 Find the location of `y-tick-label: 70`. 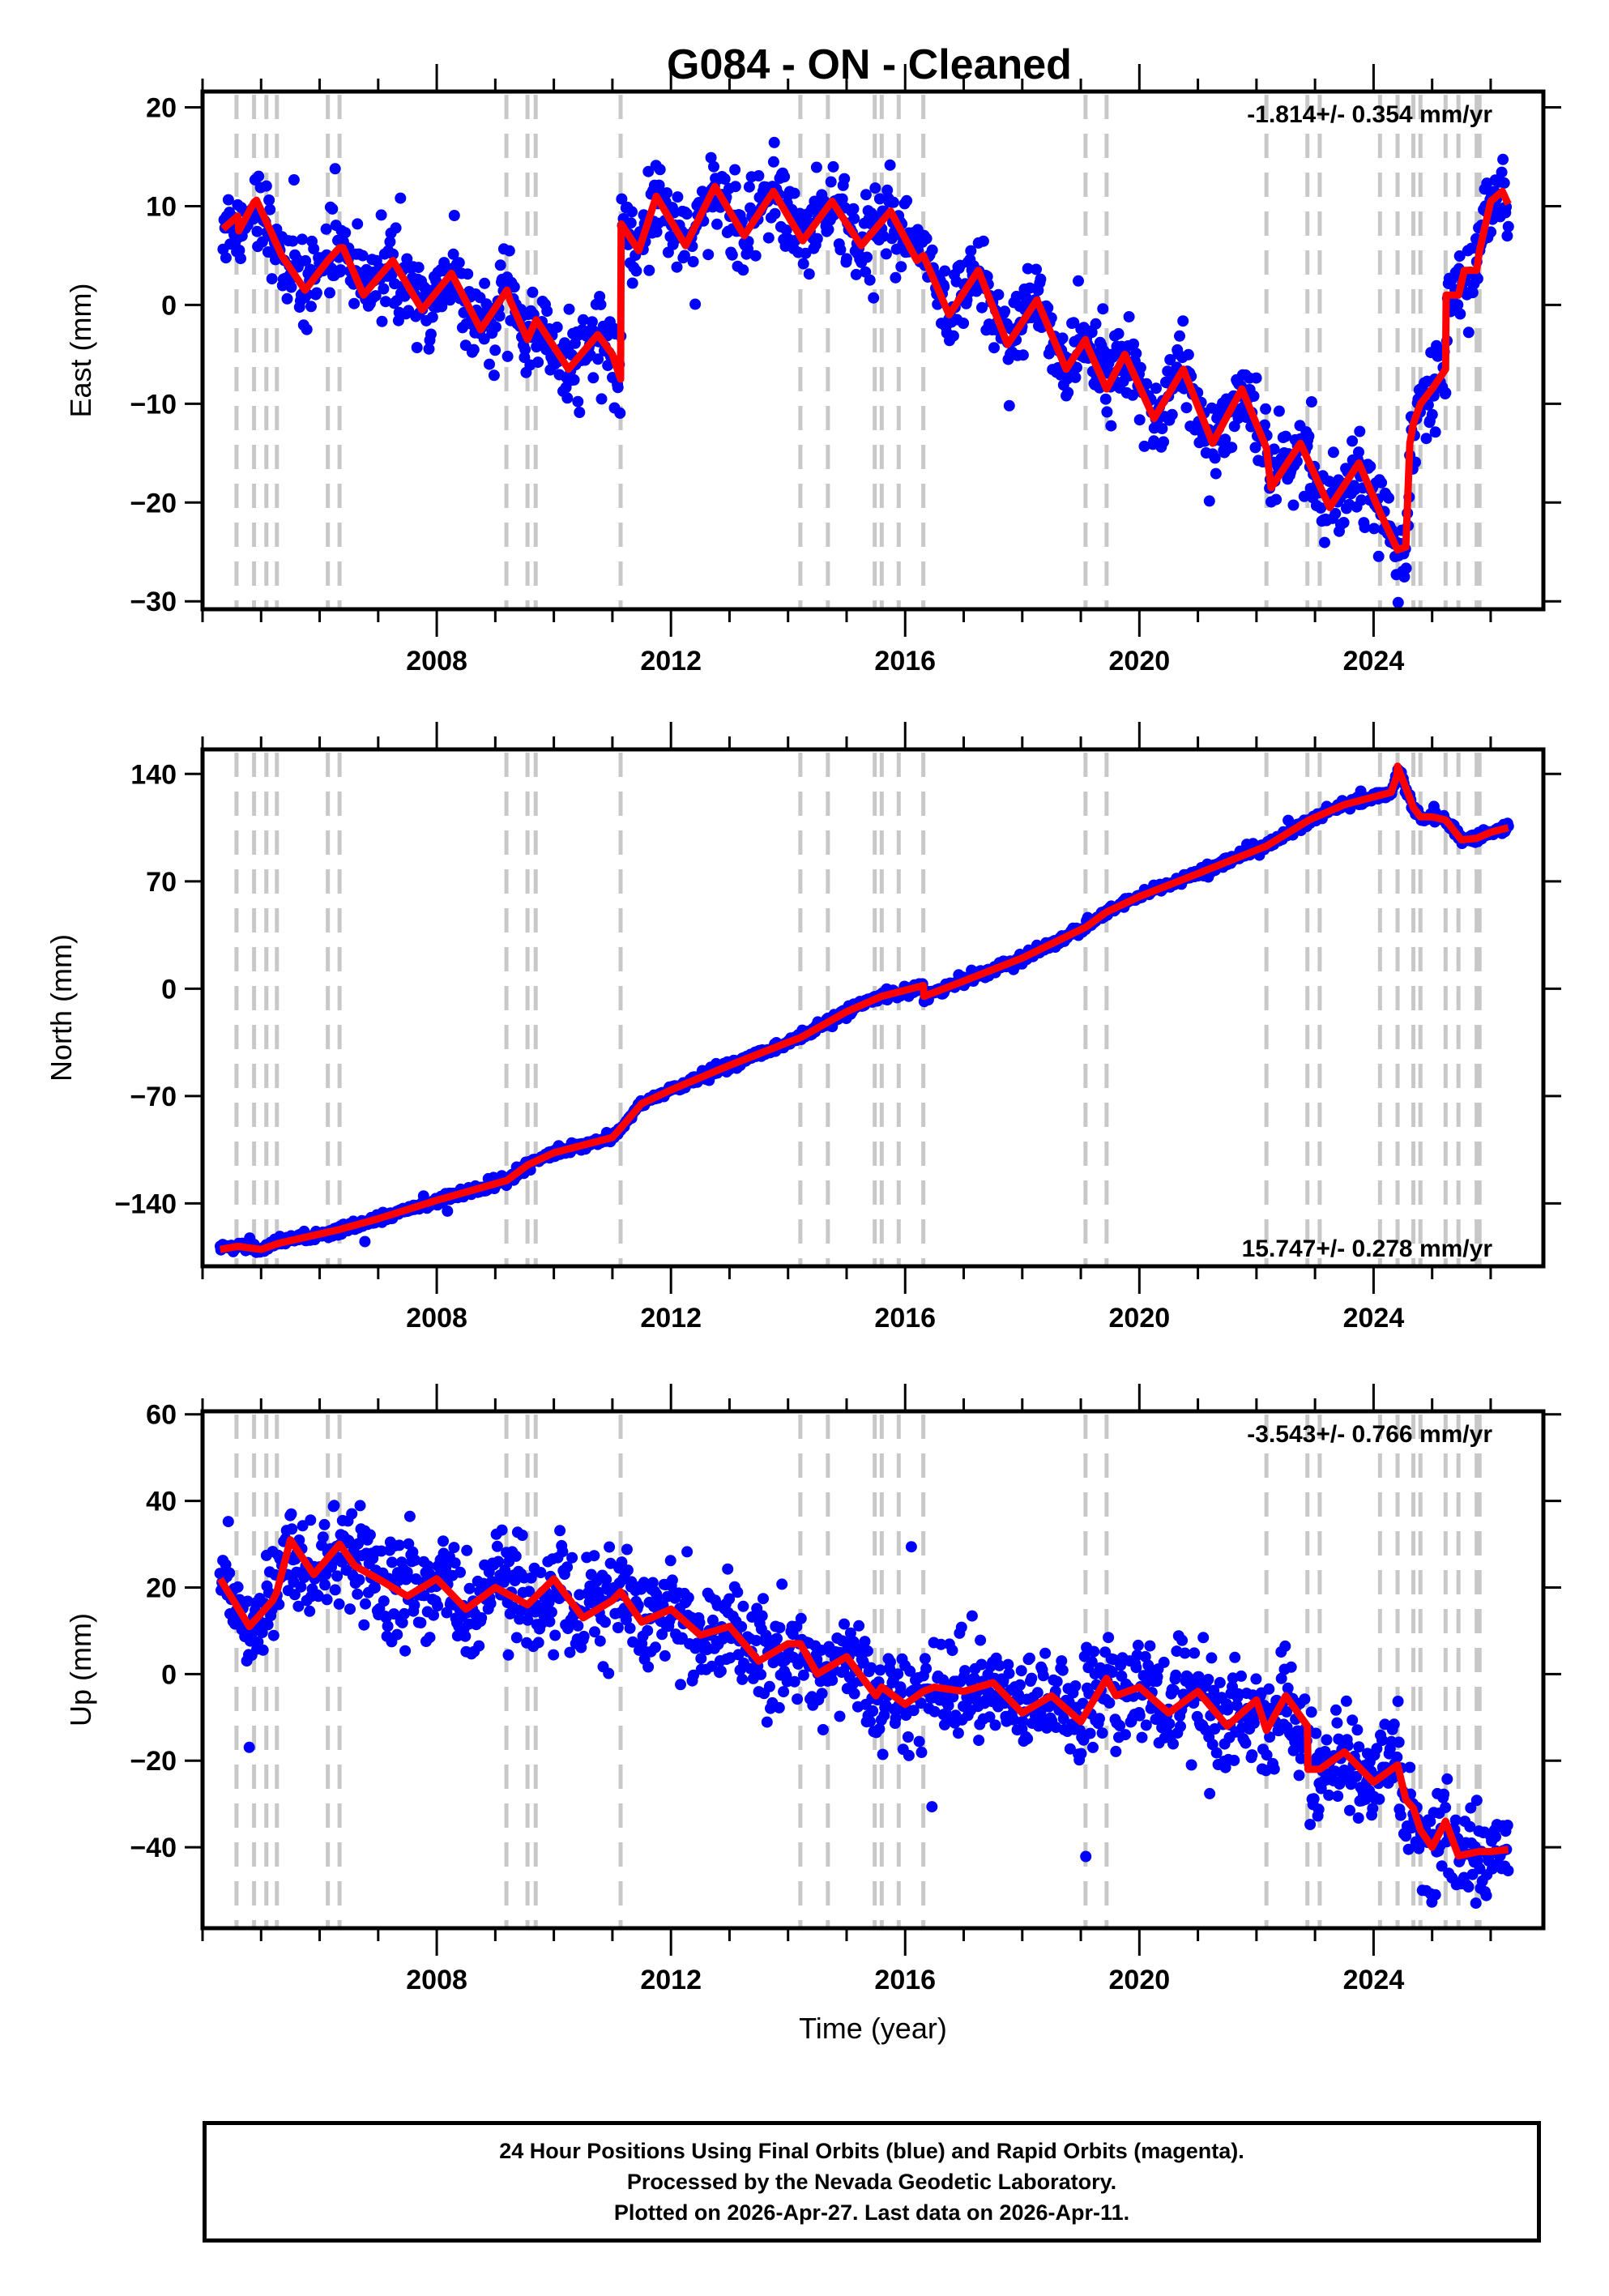

y-tick-label: 70 is located at coordinates (161, 883).